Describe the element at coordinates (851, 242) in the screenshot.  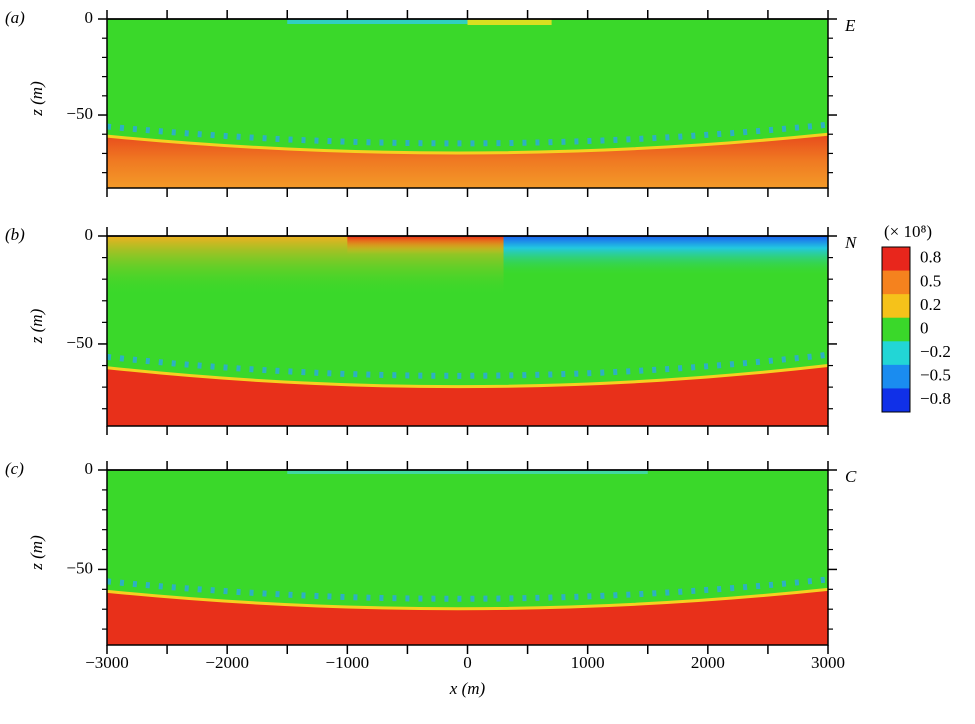
I see `corner-label: N` at that location.